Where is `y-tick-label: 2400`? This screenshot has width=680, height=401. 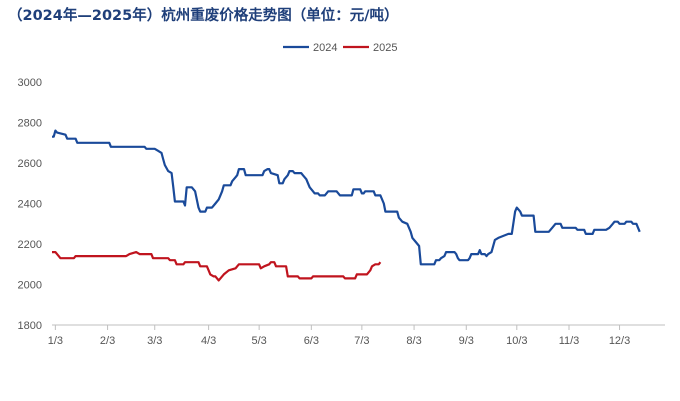
y-tick-label: 2400 is located at coordinates (30, 205).